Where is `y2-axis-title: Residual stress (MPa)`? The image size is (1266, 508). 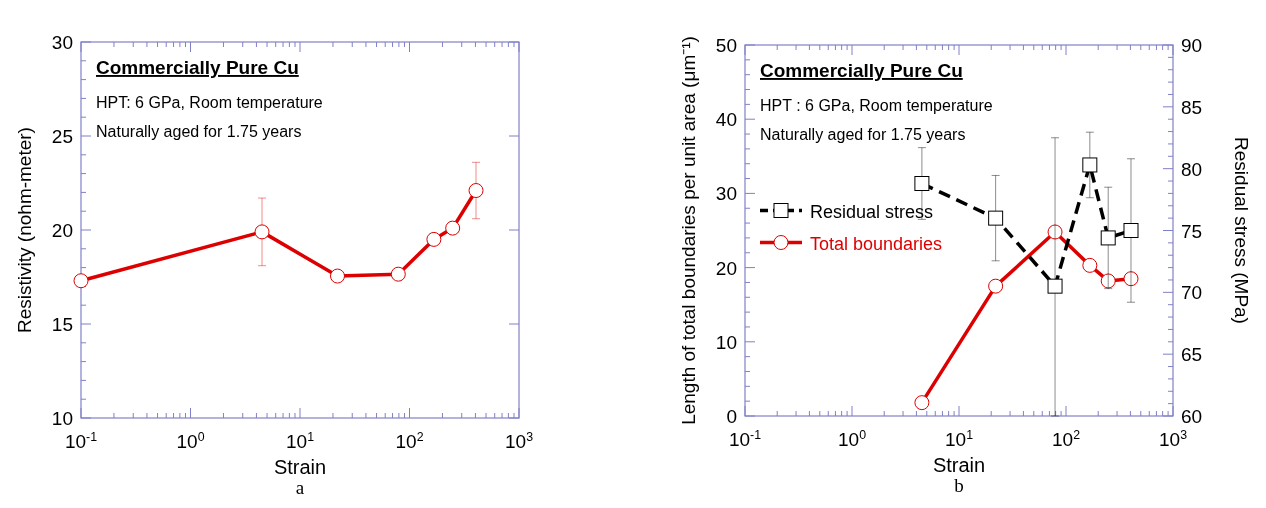 y2-axis-title: Residual stress (MPa) is located at coordinates (1241, 230).